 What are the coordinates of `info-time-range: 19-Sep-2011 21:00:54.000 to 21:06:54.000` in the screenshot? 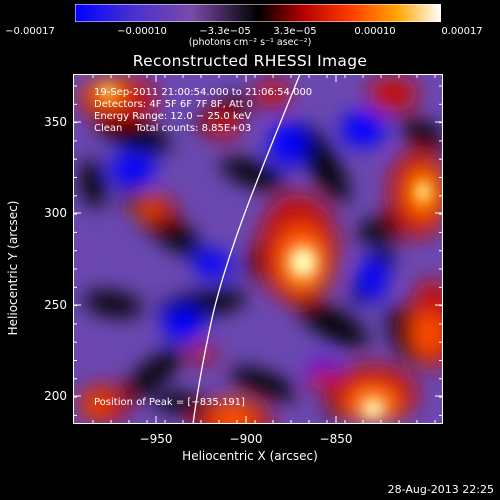 It's located at (203, 92).